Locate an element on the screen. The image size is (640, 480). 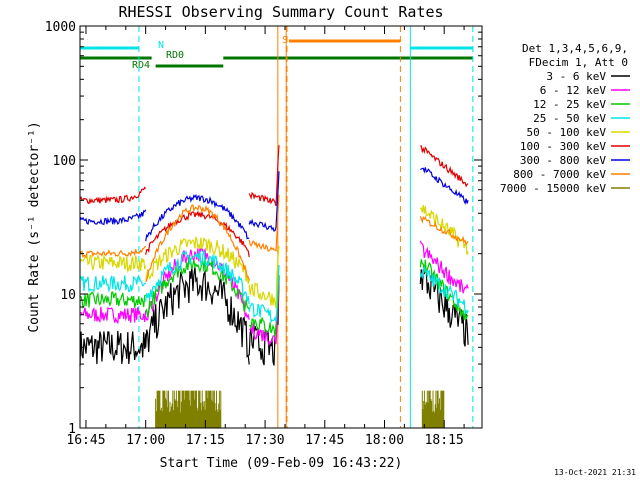
legend-entry-label: 100 - 300 keV is located at coordinates (563, 146).